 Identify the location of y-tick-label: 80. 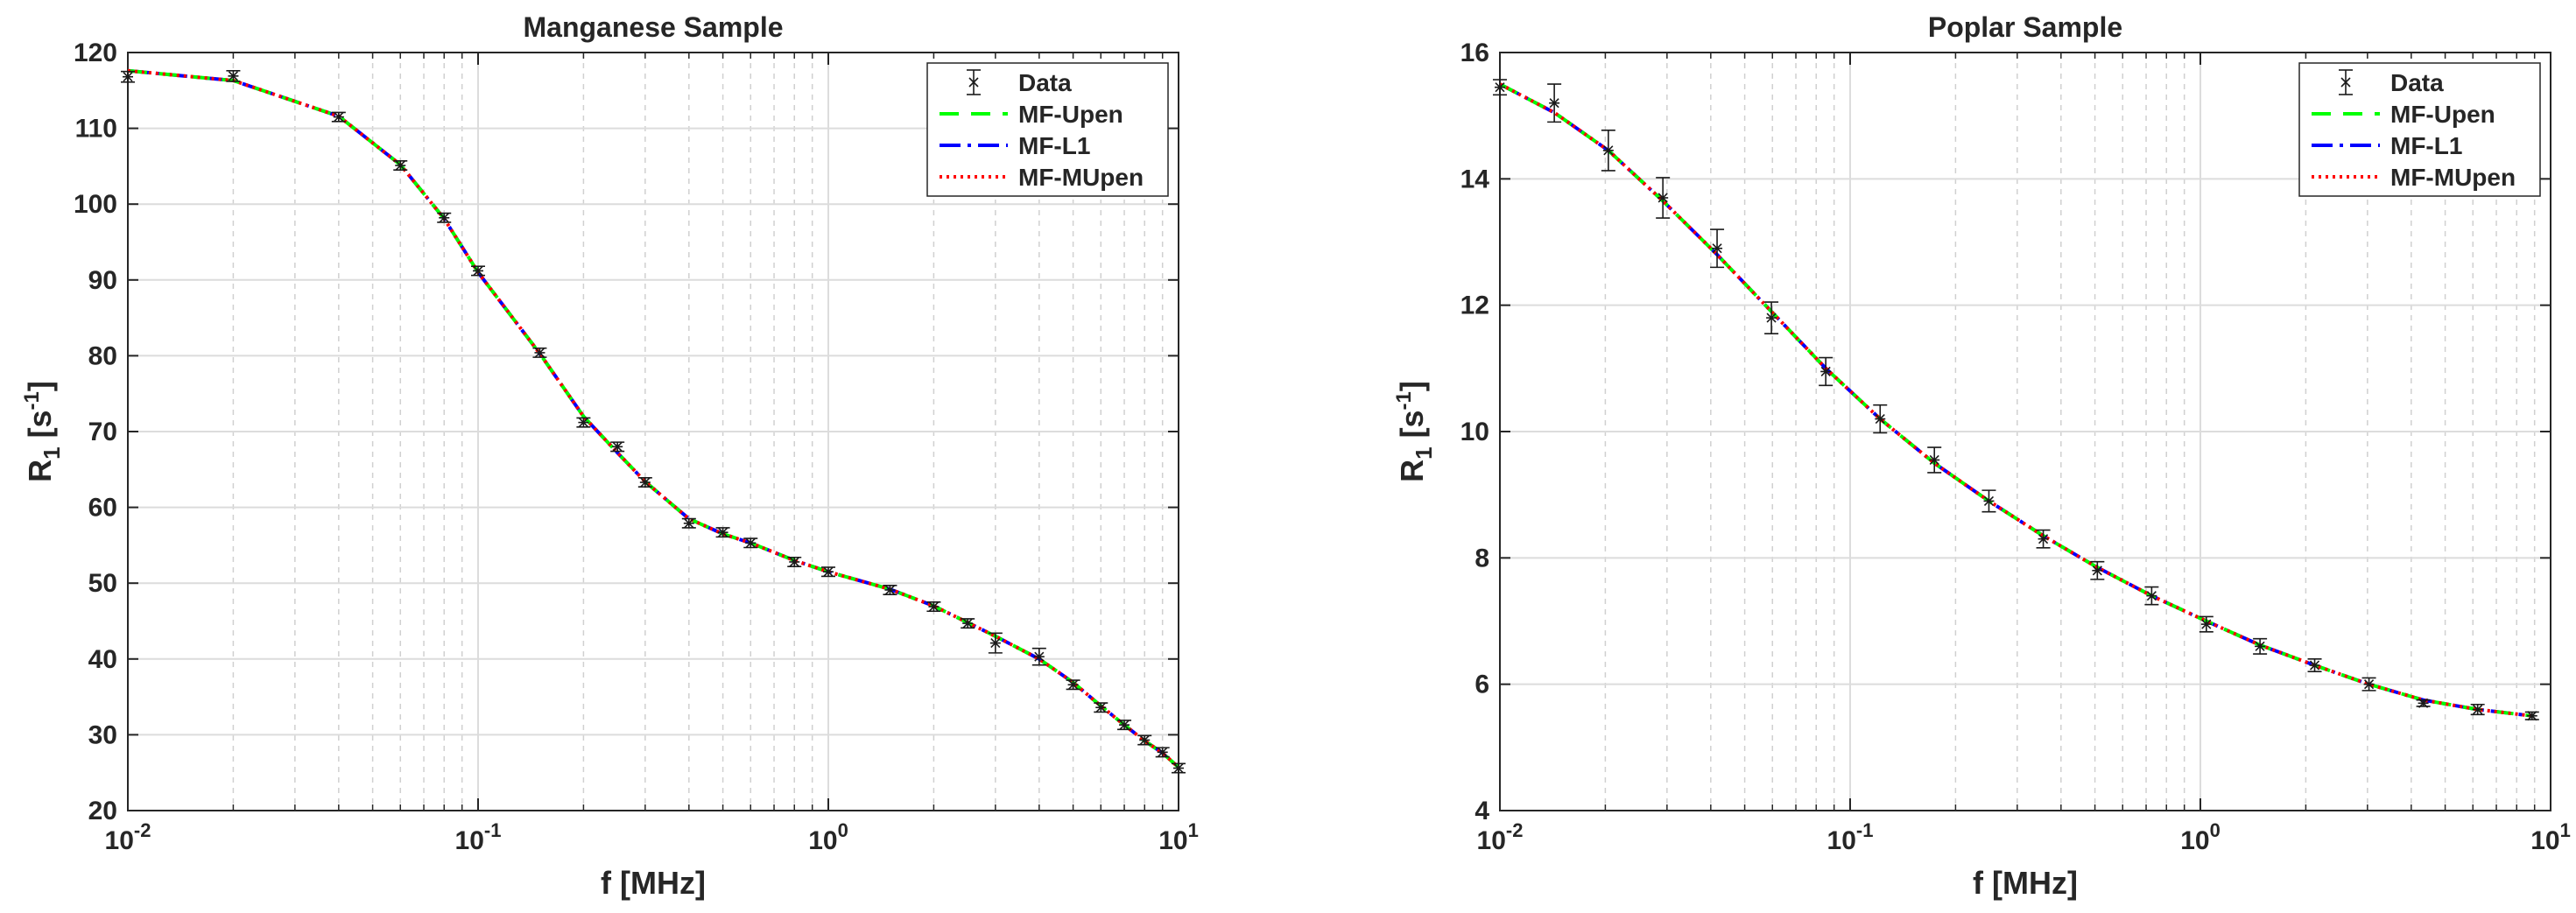
(102, 355).